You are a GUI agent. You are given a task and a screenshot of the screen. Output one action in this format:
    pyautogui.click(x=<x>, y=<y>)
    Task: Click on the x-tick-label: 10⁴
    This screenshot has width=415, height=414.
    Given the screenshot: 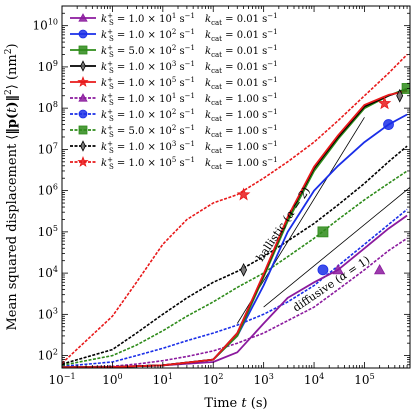 What is the action you would take?
    pyautogui.click(x=314, y=379)
    